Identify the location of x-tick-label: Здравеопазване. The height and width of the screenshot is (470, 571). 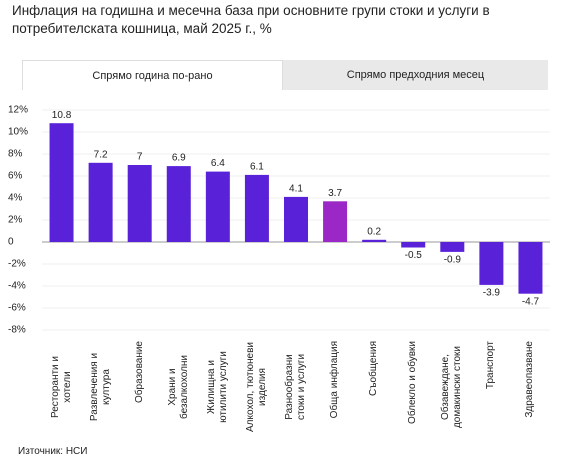
(530, 379).